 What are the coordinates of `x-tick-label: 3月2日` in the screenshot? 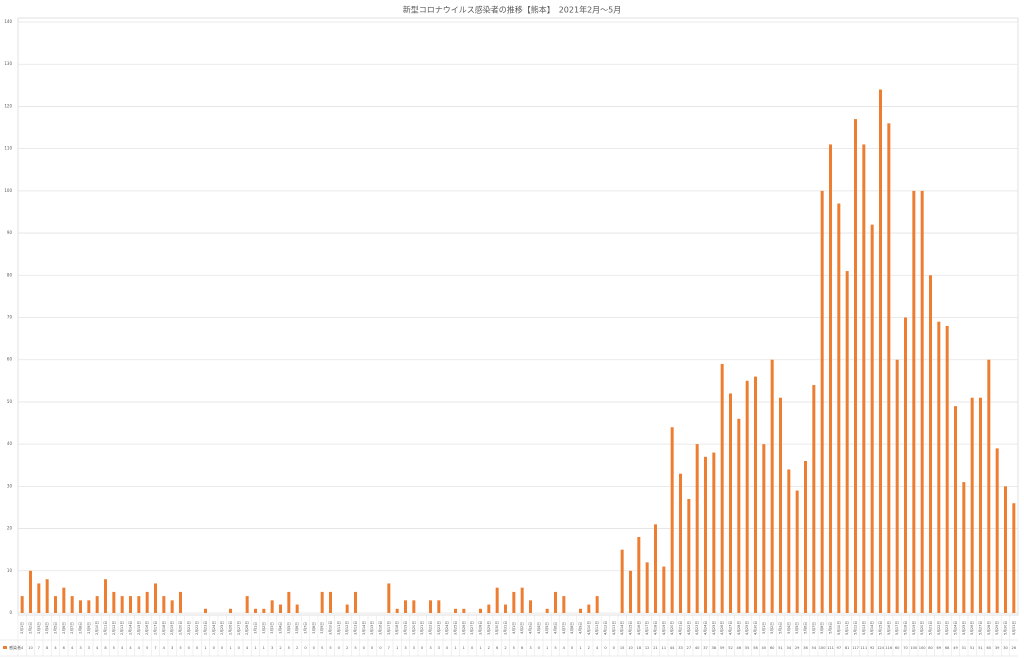 It's located at (263, 628).